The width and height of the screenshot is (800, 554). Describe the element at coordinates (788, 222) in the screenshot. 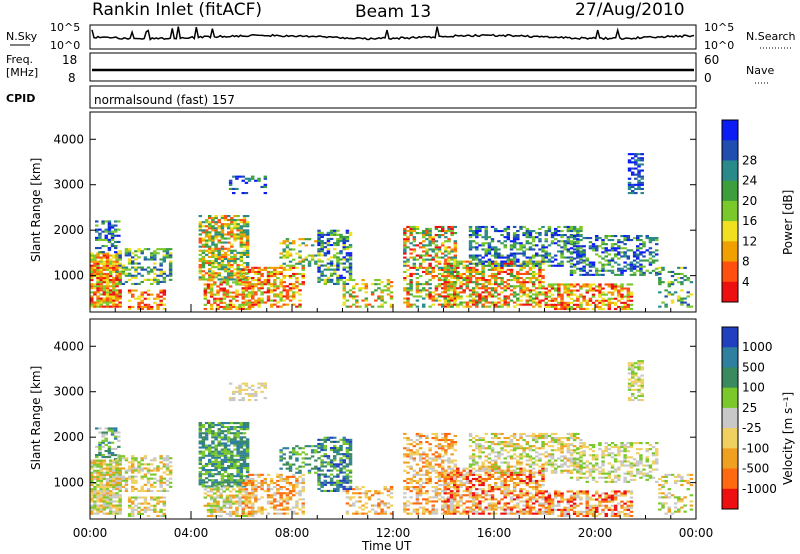

I see `power-colorbar-label: Power [dB]` at that location.